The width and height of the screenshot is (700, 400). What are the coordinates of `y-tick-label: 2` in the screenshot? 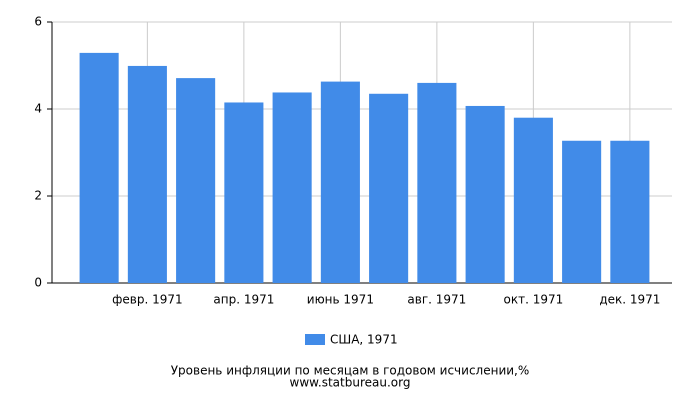 It's located at (38, 196).